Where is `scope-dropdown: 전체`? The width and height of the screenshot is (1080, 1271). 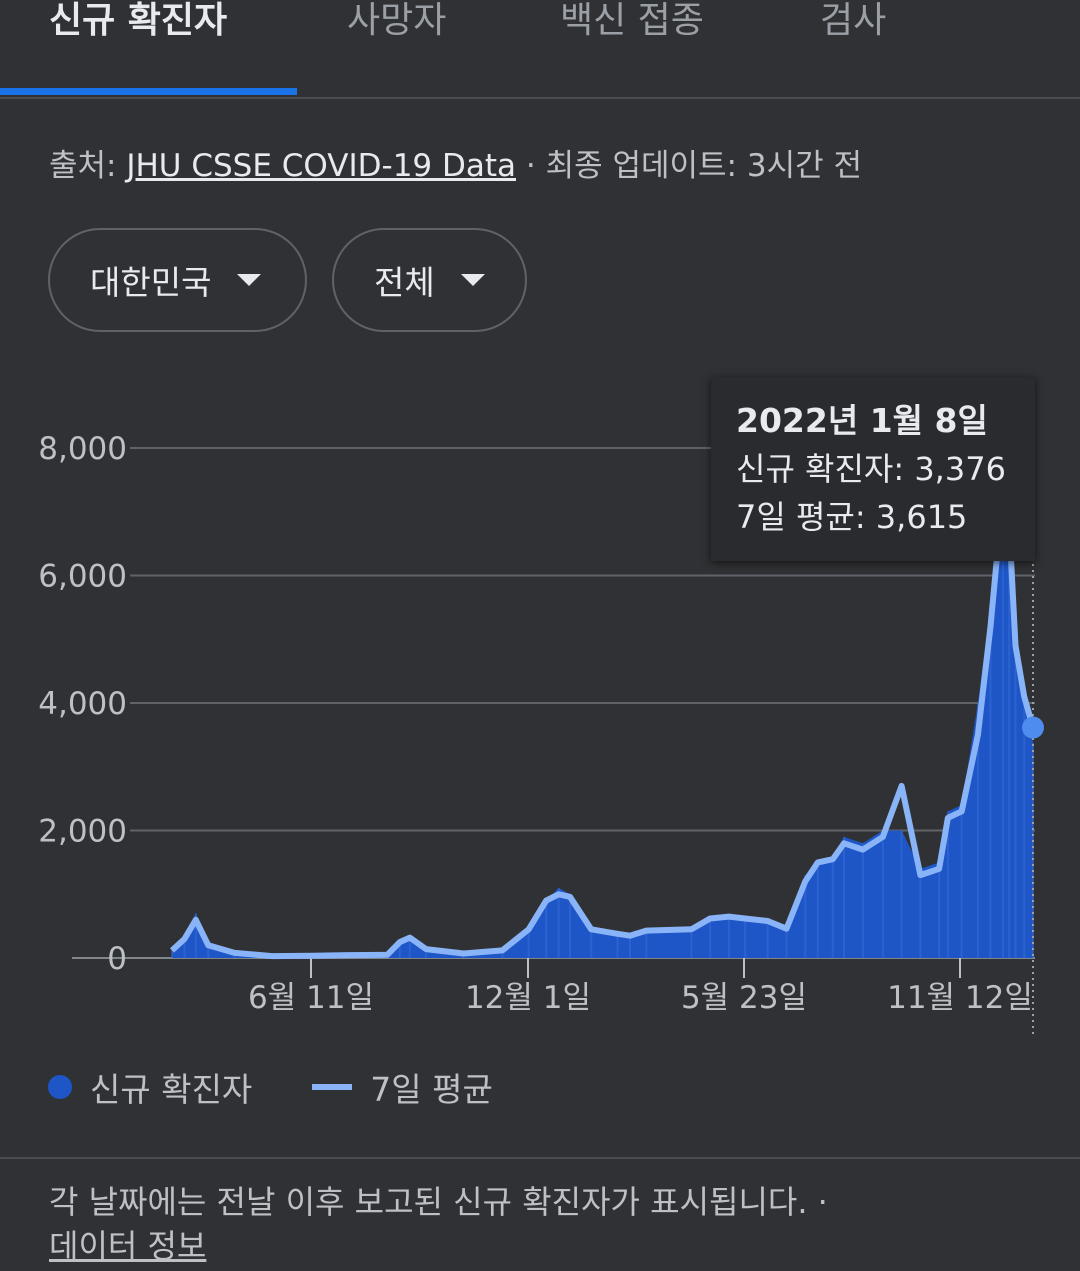
scope-dropdown: 전체 is located at coordinates (429, 280).